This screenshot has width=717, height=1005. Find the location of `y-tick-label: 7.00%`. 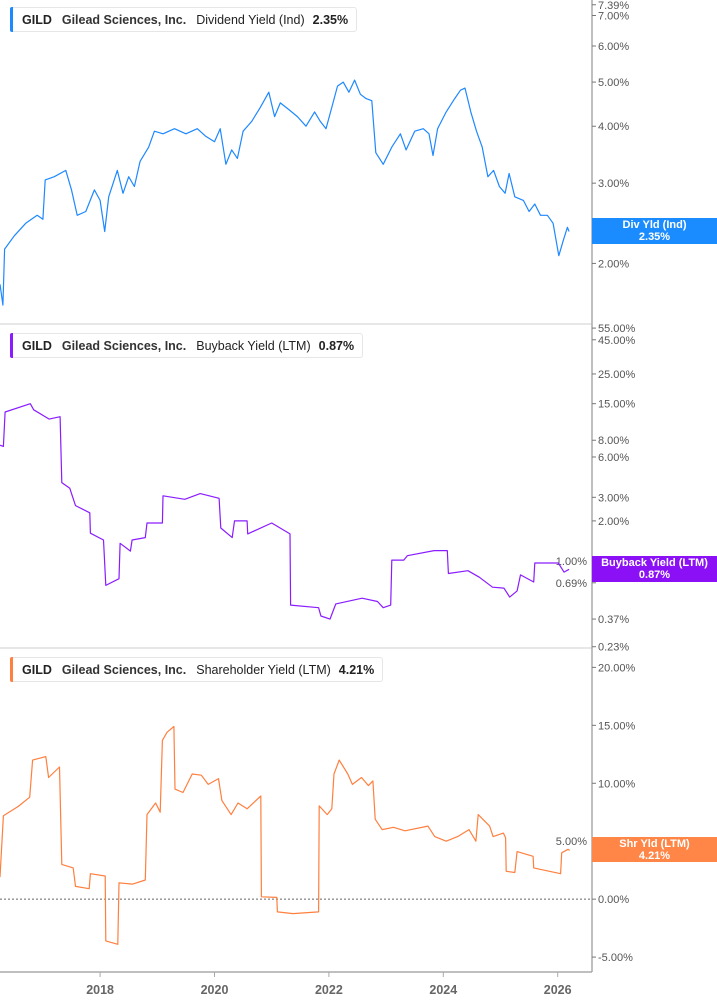

y-tick-label: 7.00% is located at coordinates (613, 16).